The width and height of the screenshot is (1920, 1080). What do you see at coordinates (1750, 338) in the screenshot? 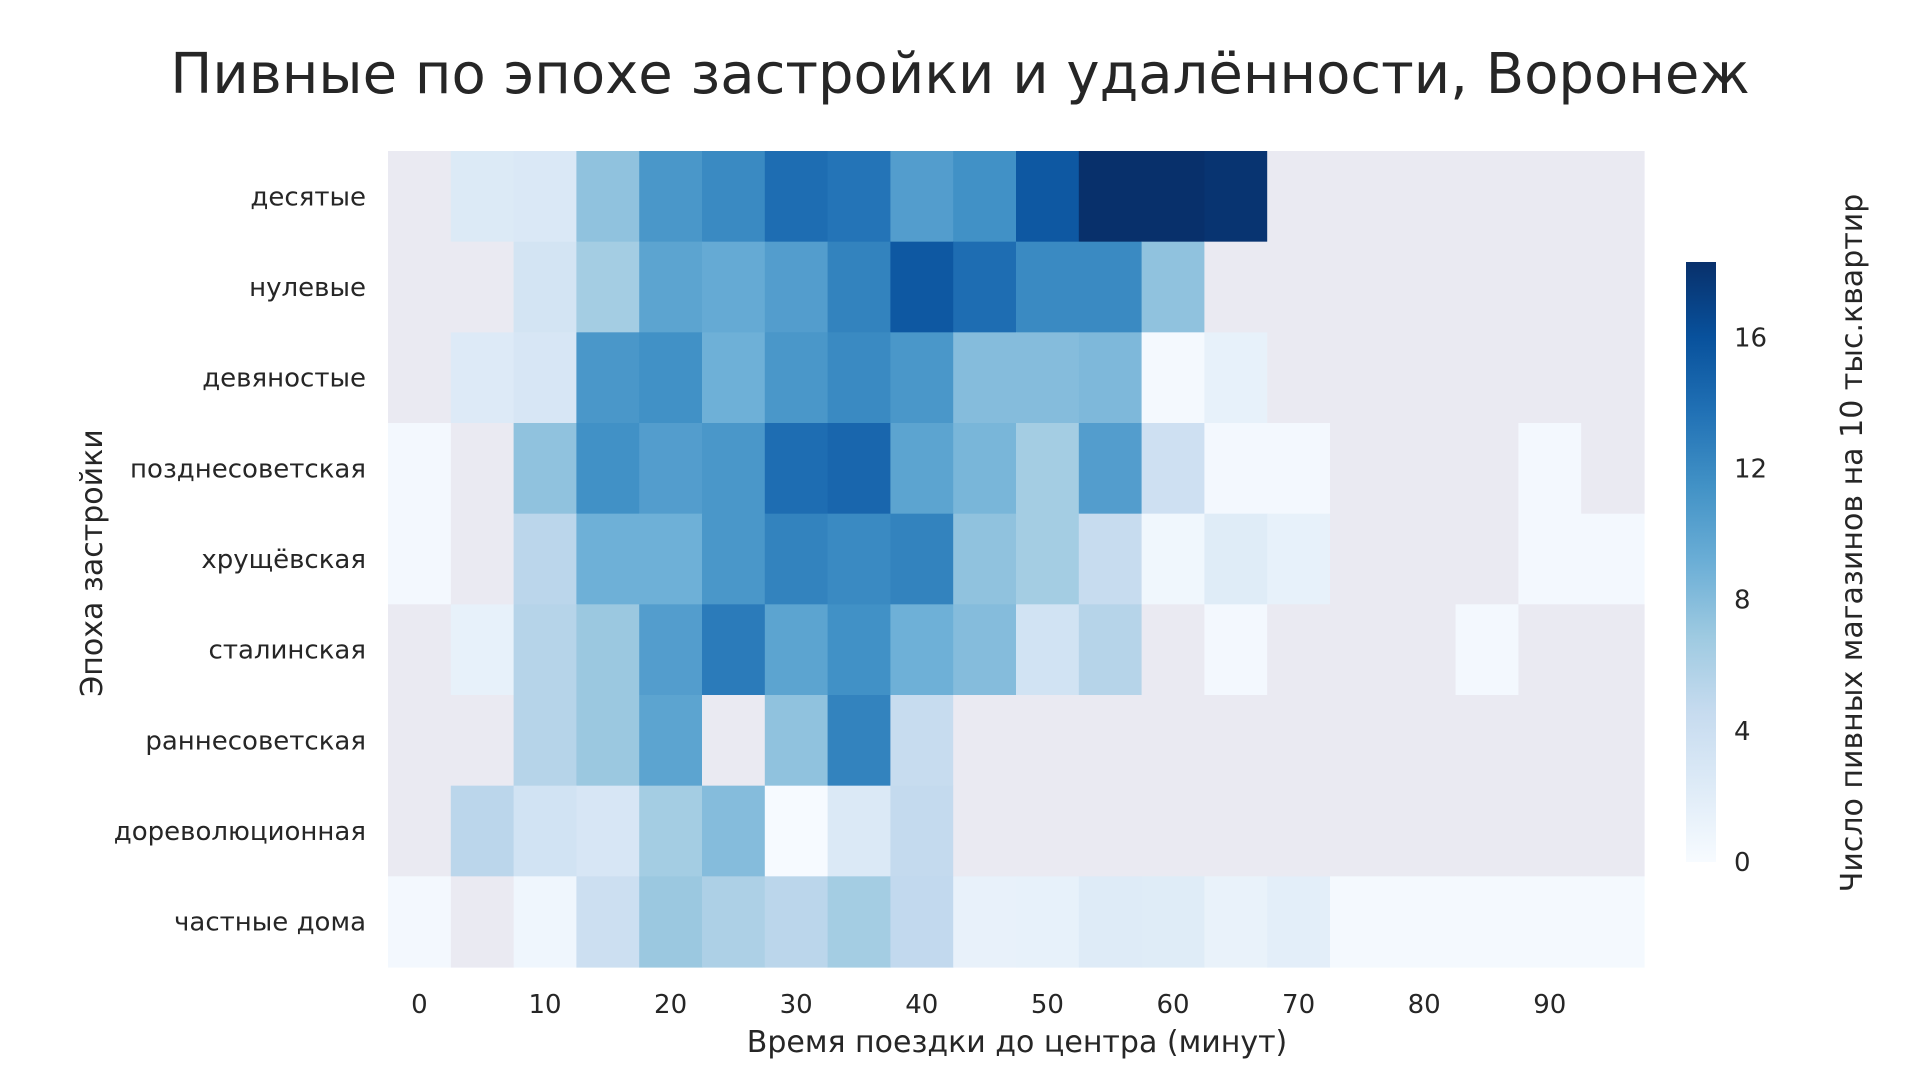
I see `colorbar-tick-label: 16` at bounding box center [1750, 338].